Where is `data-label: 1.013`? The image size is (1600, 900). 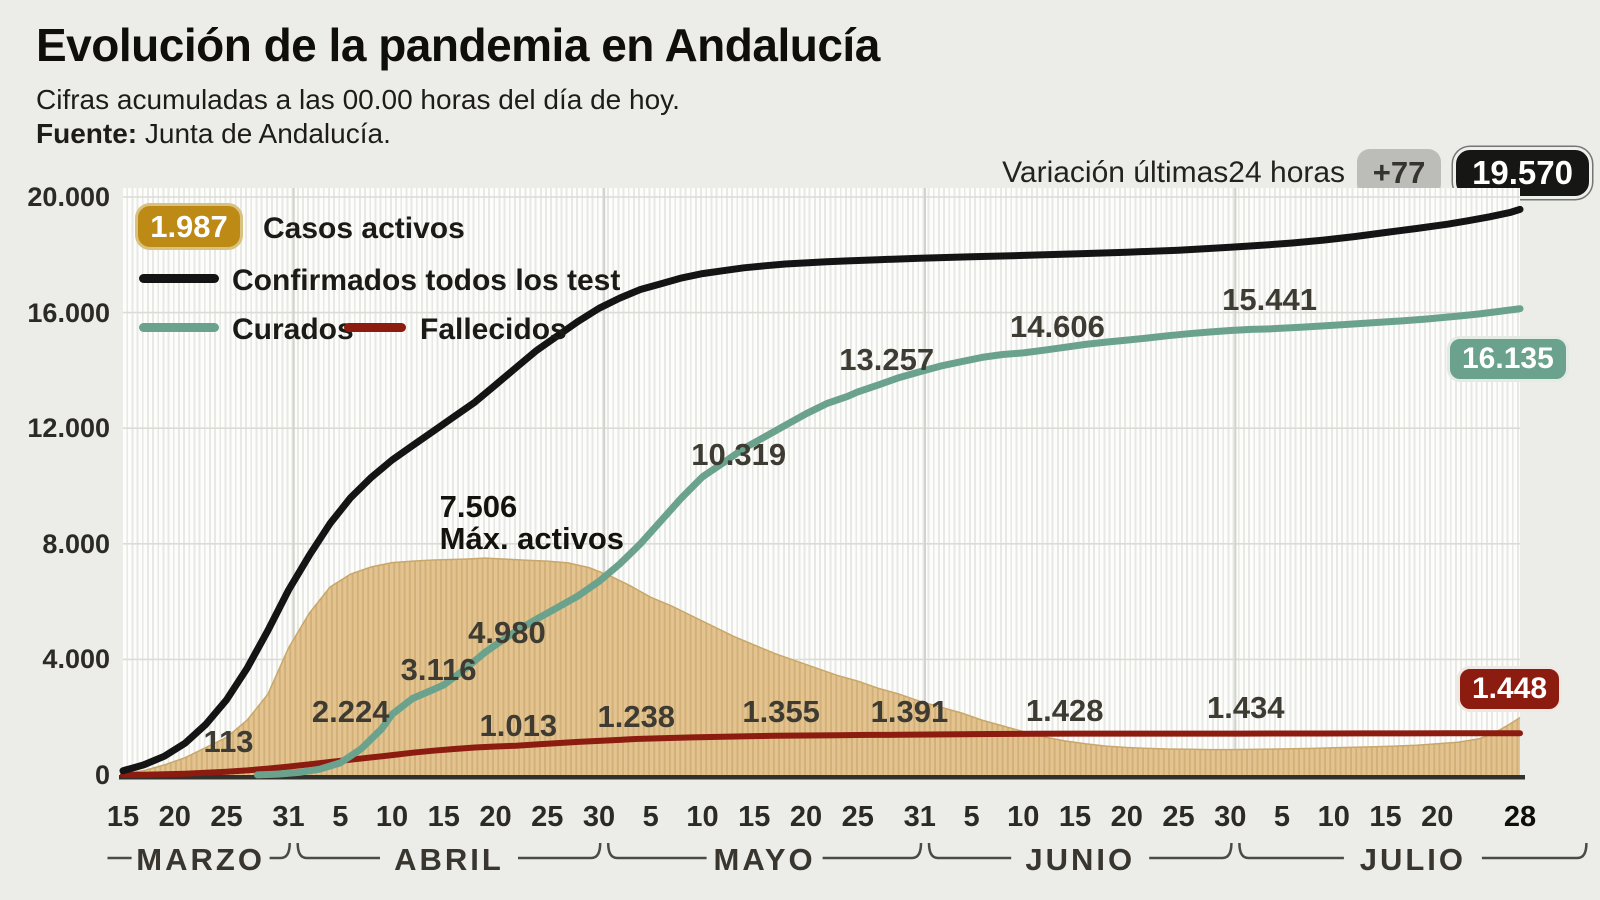 data-label: 1.013 is located at coordinates (518, 725).